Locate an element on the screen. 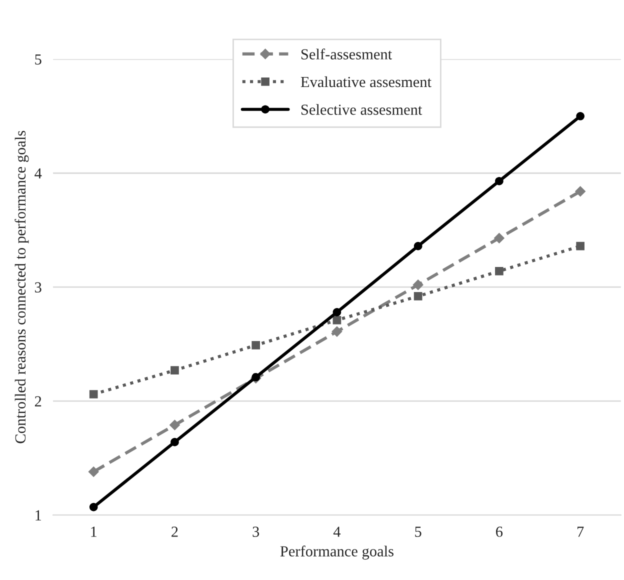 This screenshot has height=580, width=624. y-tick-label: 3 is located at coordinates (38, 287).